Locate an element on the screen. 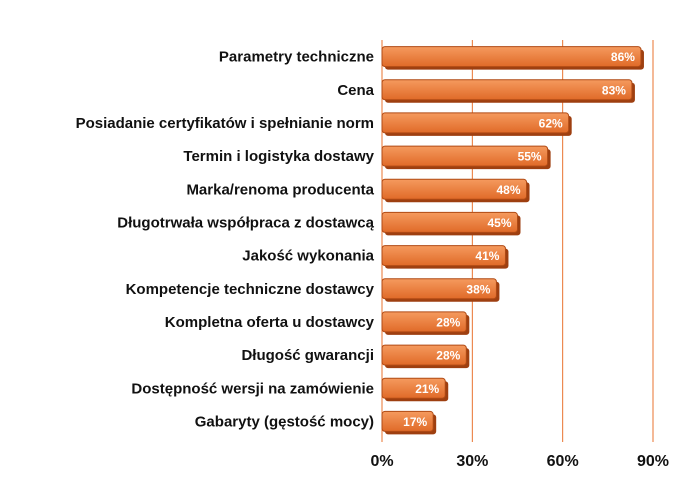 The height and width of the screenshot is (500, 700). category-label: Marka/renoma producenta is located at coordinates (280, 189).